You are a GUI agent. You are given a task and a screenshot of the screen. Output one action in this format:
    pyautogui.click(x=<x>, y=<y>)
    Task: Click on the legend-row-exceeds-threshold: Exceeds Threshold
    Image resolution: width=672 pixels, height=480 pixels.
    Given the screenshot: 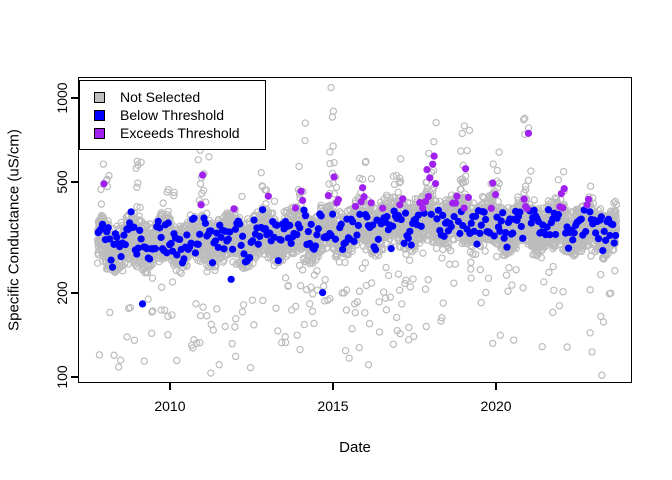 What is the action you would take?
    pyautogui.click(x=172, y=133)
    